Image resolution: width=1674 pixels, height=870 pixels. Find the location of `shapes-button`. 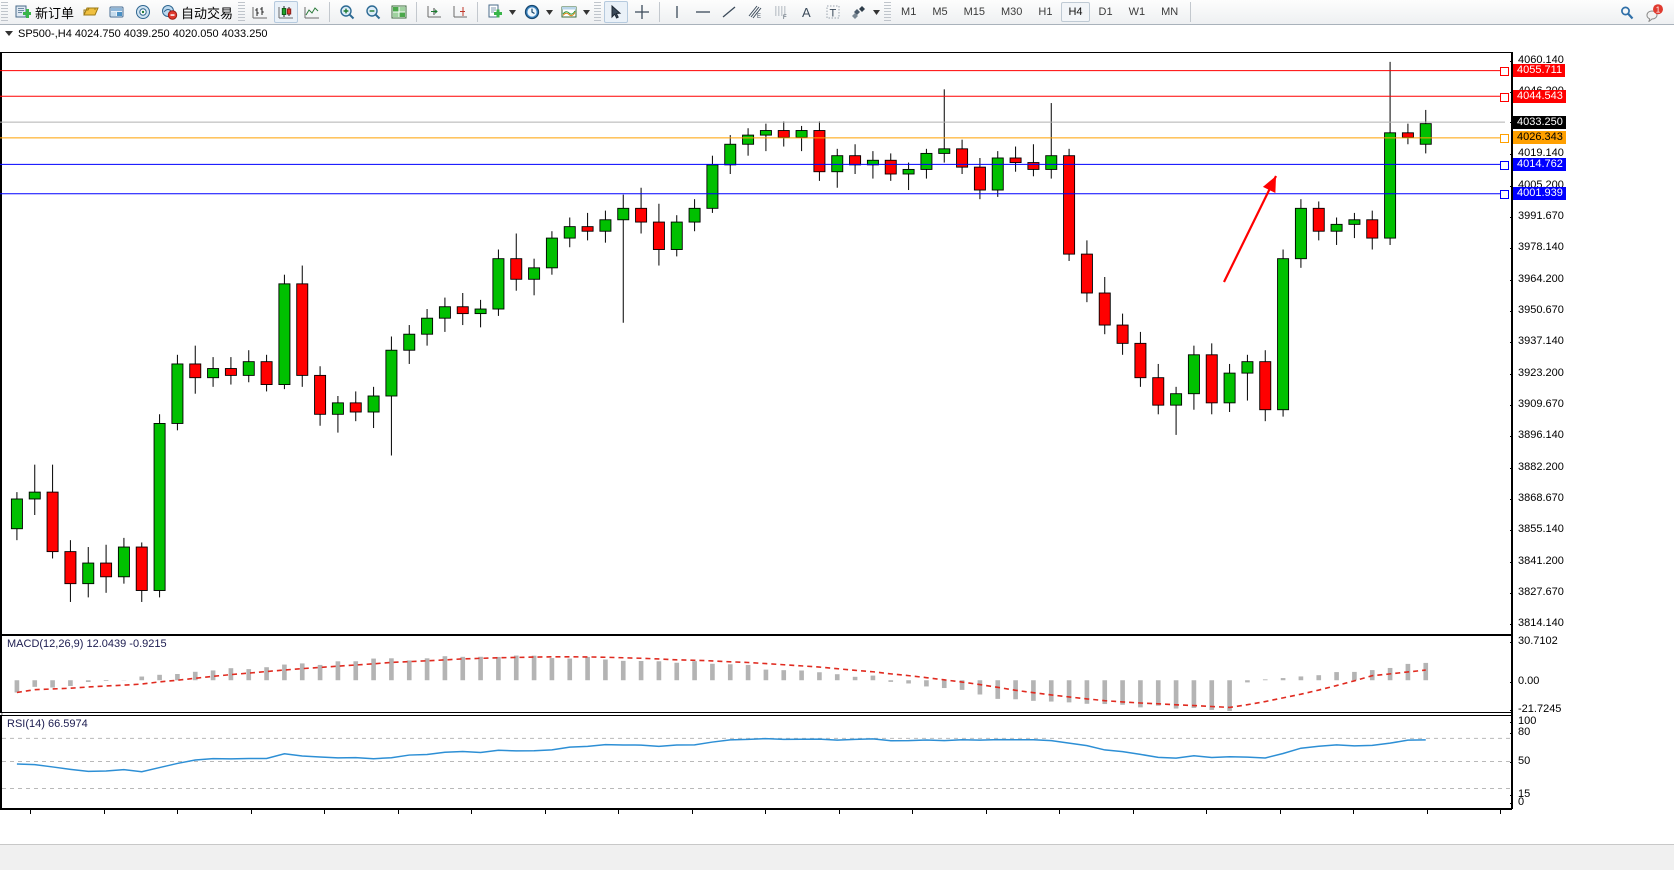

shapes-button is located at coordinates (859, 12).